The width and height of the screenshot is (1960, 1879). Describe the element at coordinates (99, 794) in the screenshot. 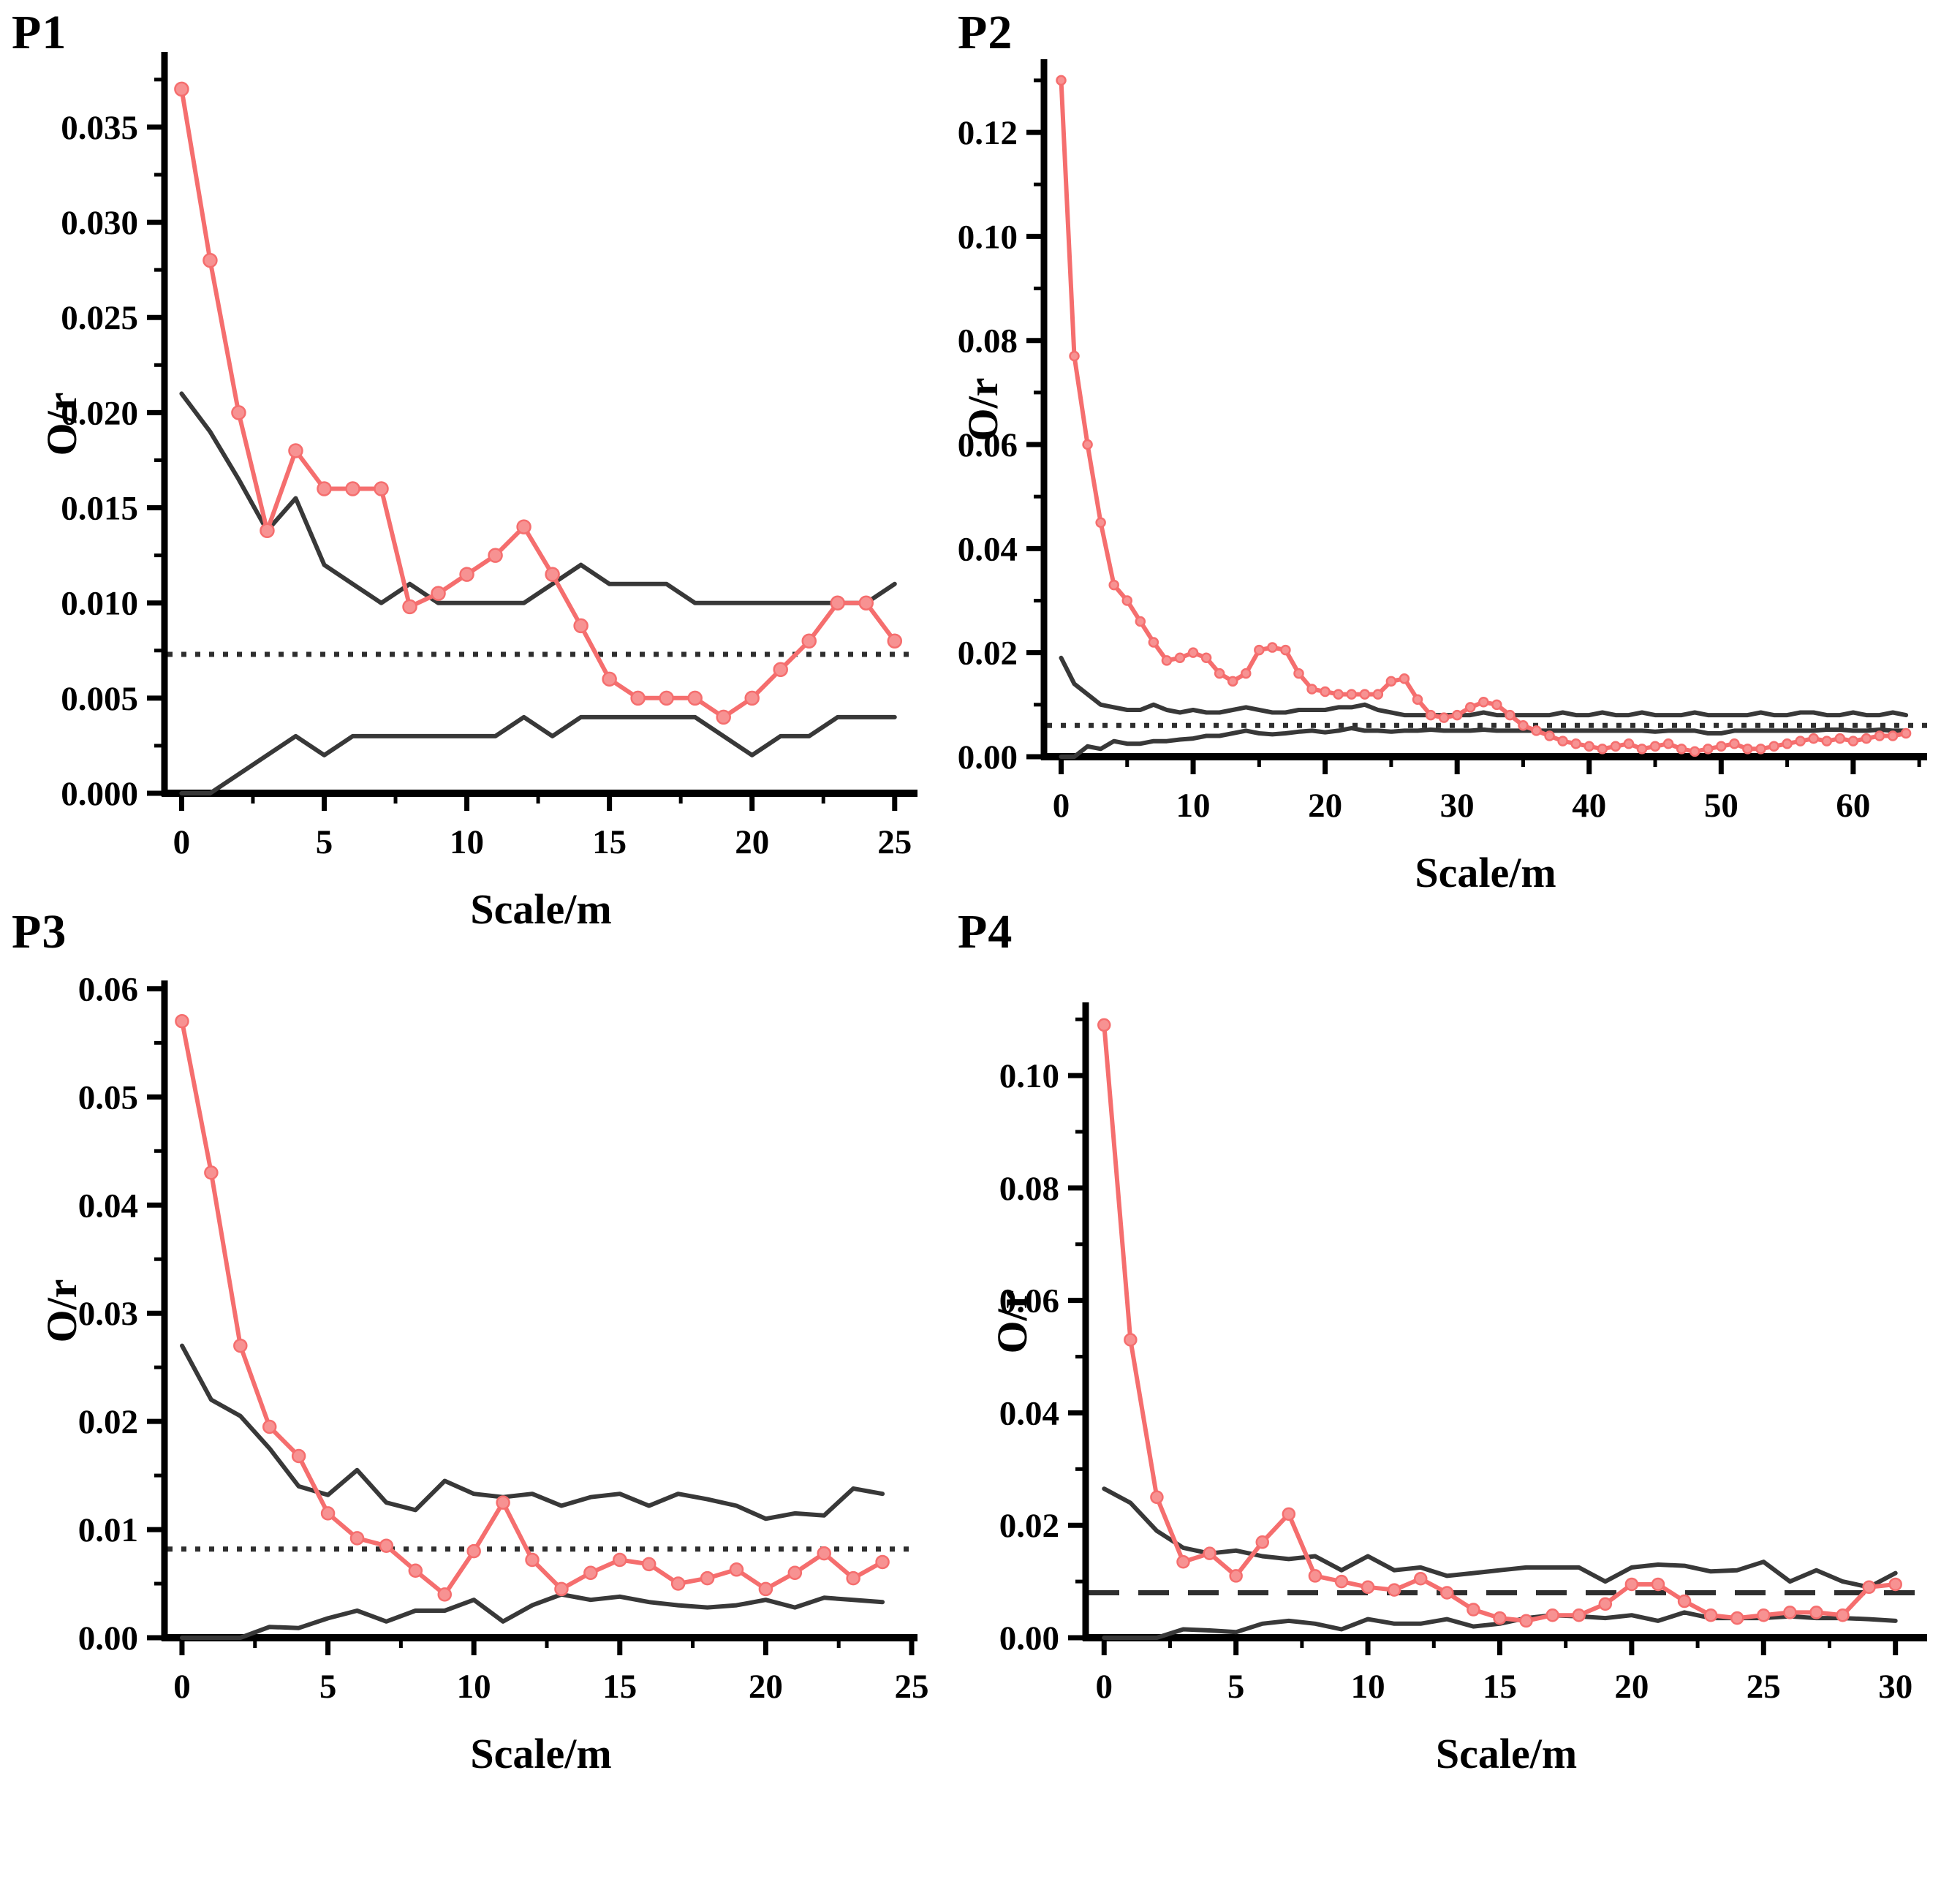

I see `svg-text: 0.000` at that location.